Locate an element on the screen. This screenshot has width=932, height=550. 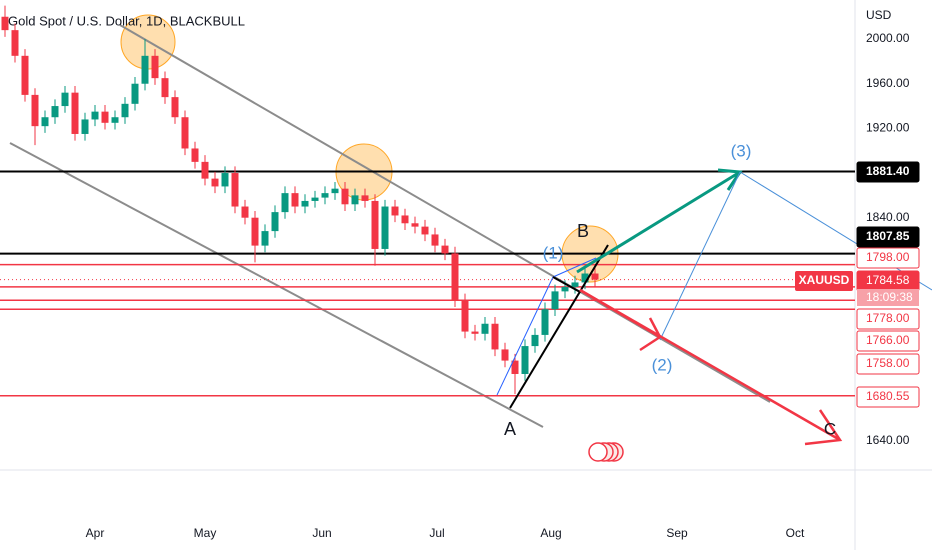
countdown-tag is located at coordinates (888, 297).